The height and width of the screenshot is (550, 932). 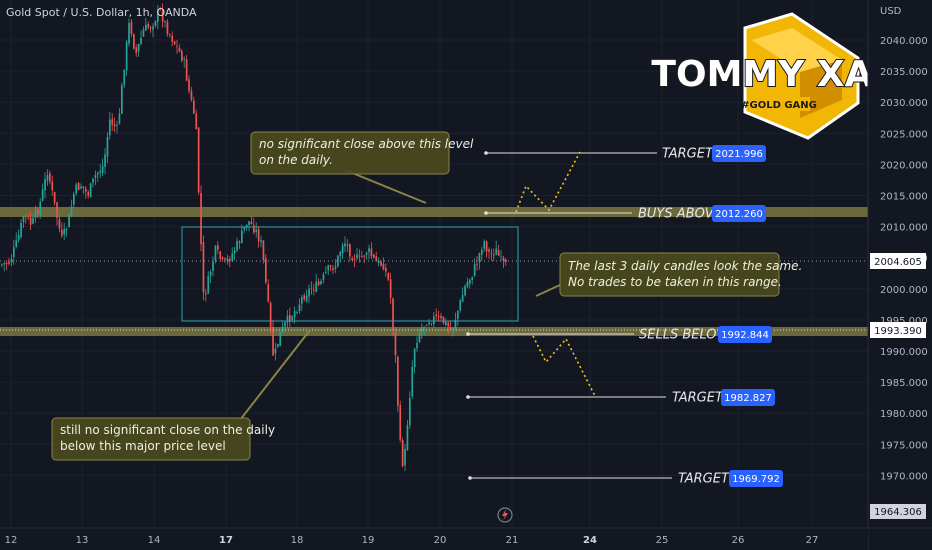 What do you see at coordinates (904, 228) in the screenshot?
I see `price-tick-label: 2010.000` at bounding box center [904, 228].